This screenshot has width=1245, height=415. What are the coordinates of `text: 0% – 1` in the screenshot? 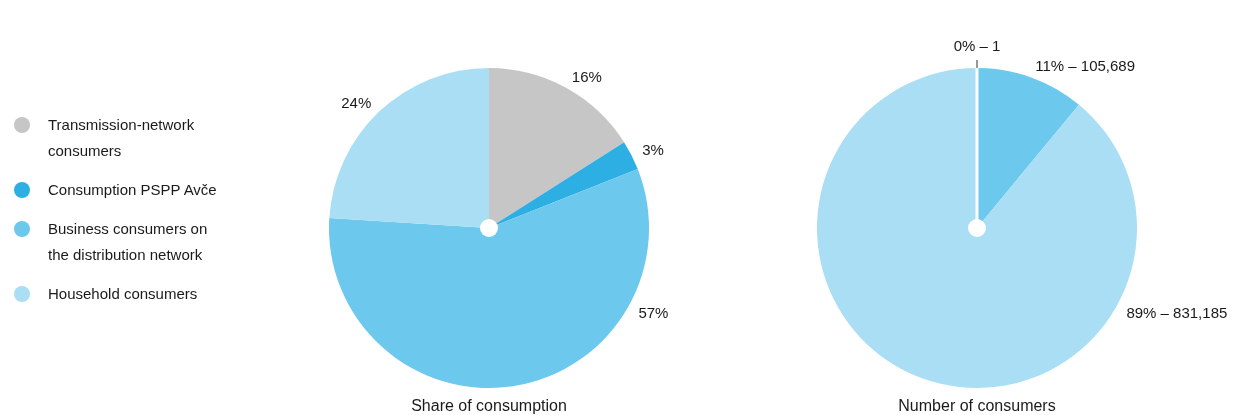 It's located at (977, 45).